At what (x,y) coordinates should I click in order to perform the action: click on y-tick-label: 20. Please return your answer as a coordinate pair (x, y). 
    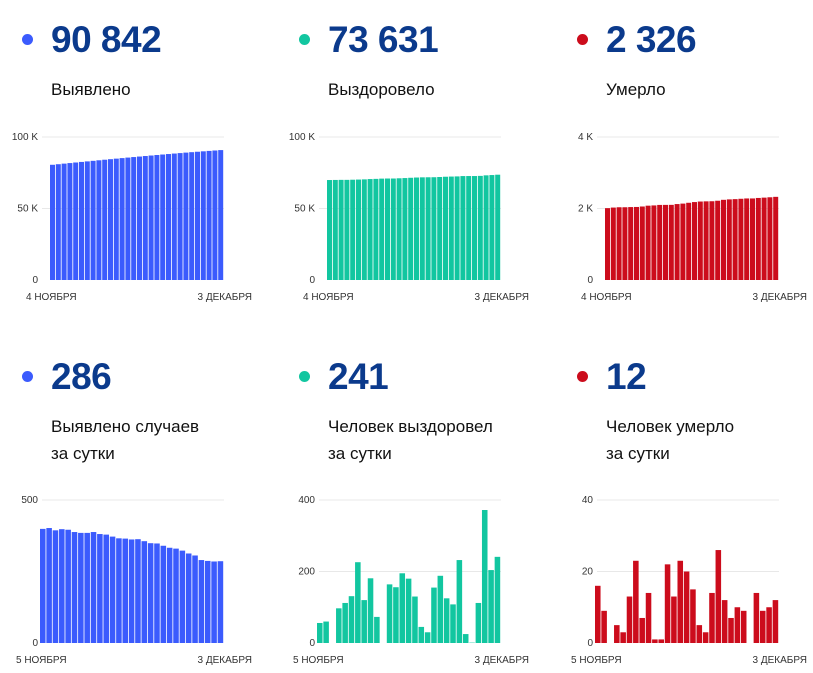
    Looking at the image, I should click on (588, 572).